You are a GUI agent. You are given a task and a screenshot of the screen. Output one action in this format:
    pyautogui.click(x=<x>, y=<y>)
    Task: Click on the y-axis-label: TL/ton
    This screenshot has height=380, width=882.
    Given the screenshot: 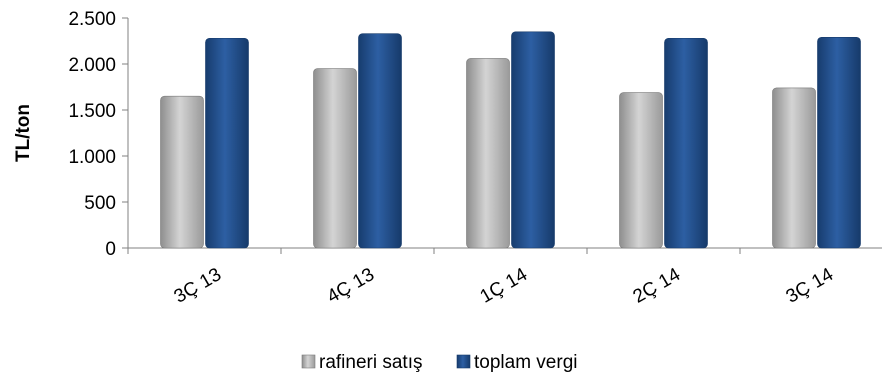 What is the action you would take?
    pyautogui.click(x=23, y=133)
    